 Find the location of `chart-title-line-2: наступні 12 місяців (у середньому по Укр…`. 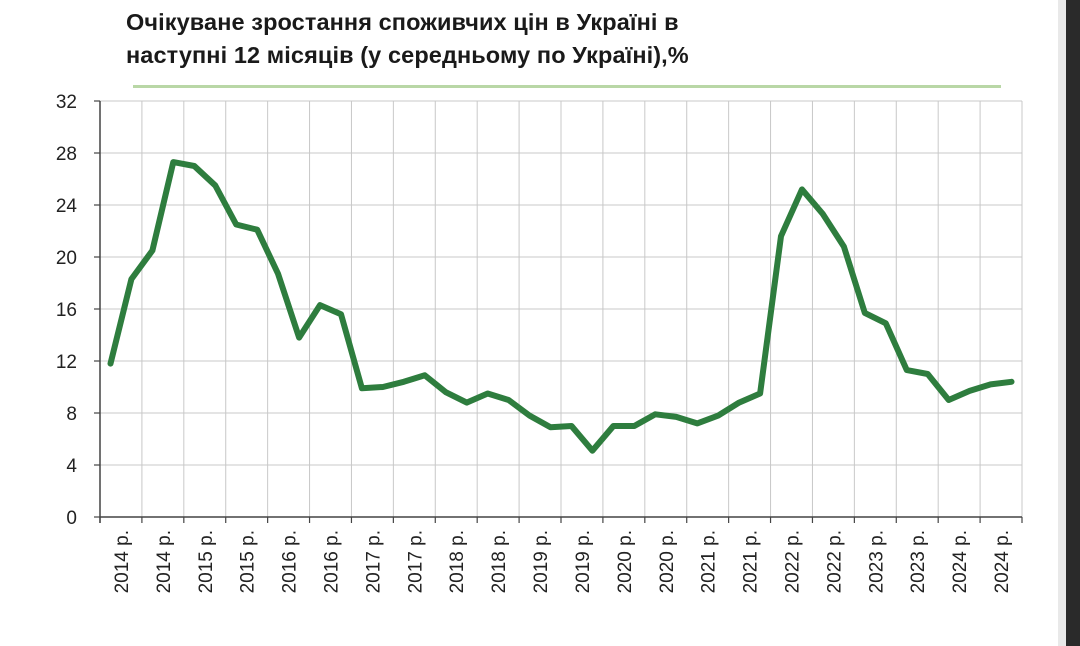

chart-title-line-2: наступні 12 місяців (у середньому по Укр… is located at coordinates (407, 55).